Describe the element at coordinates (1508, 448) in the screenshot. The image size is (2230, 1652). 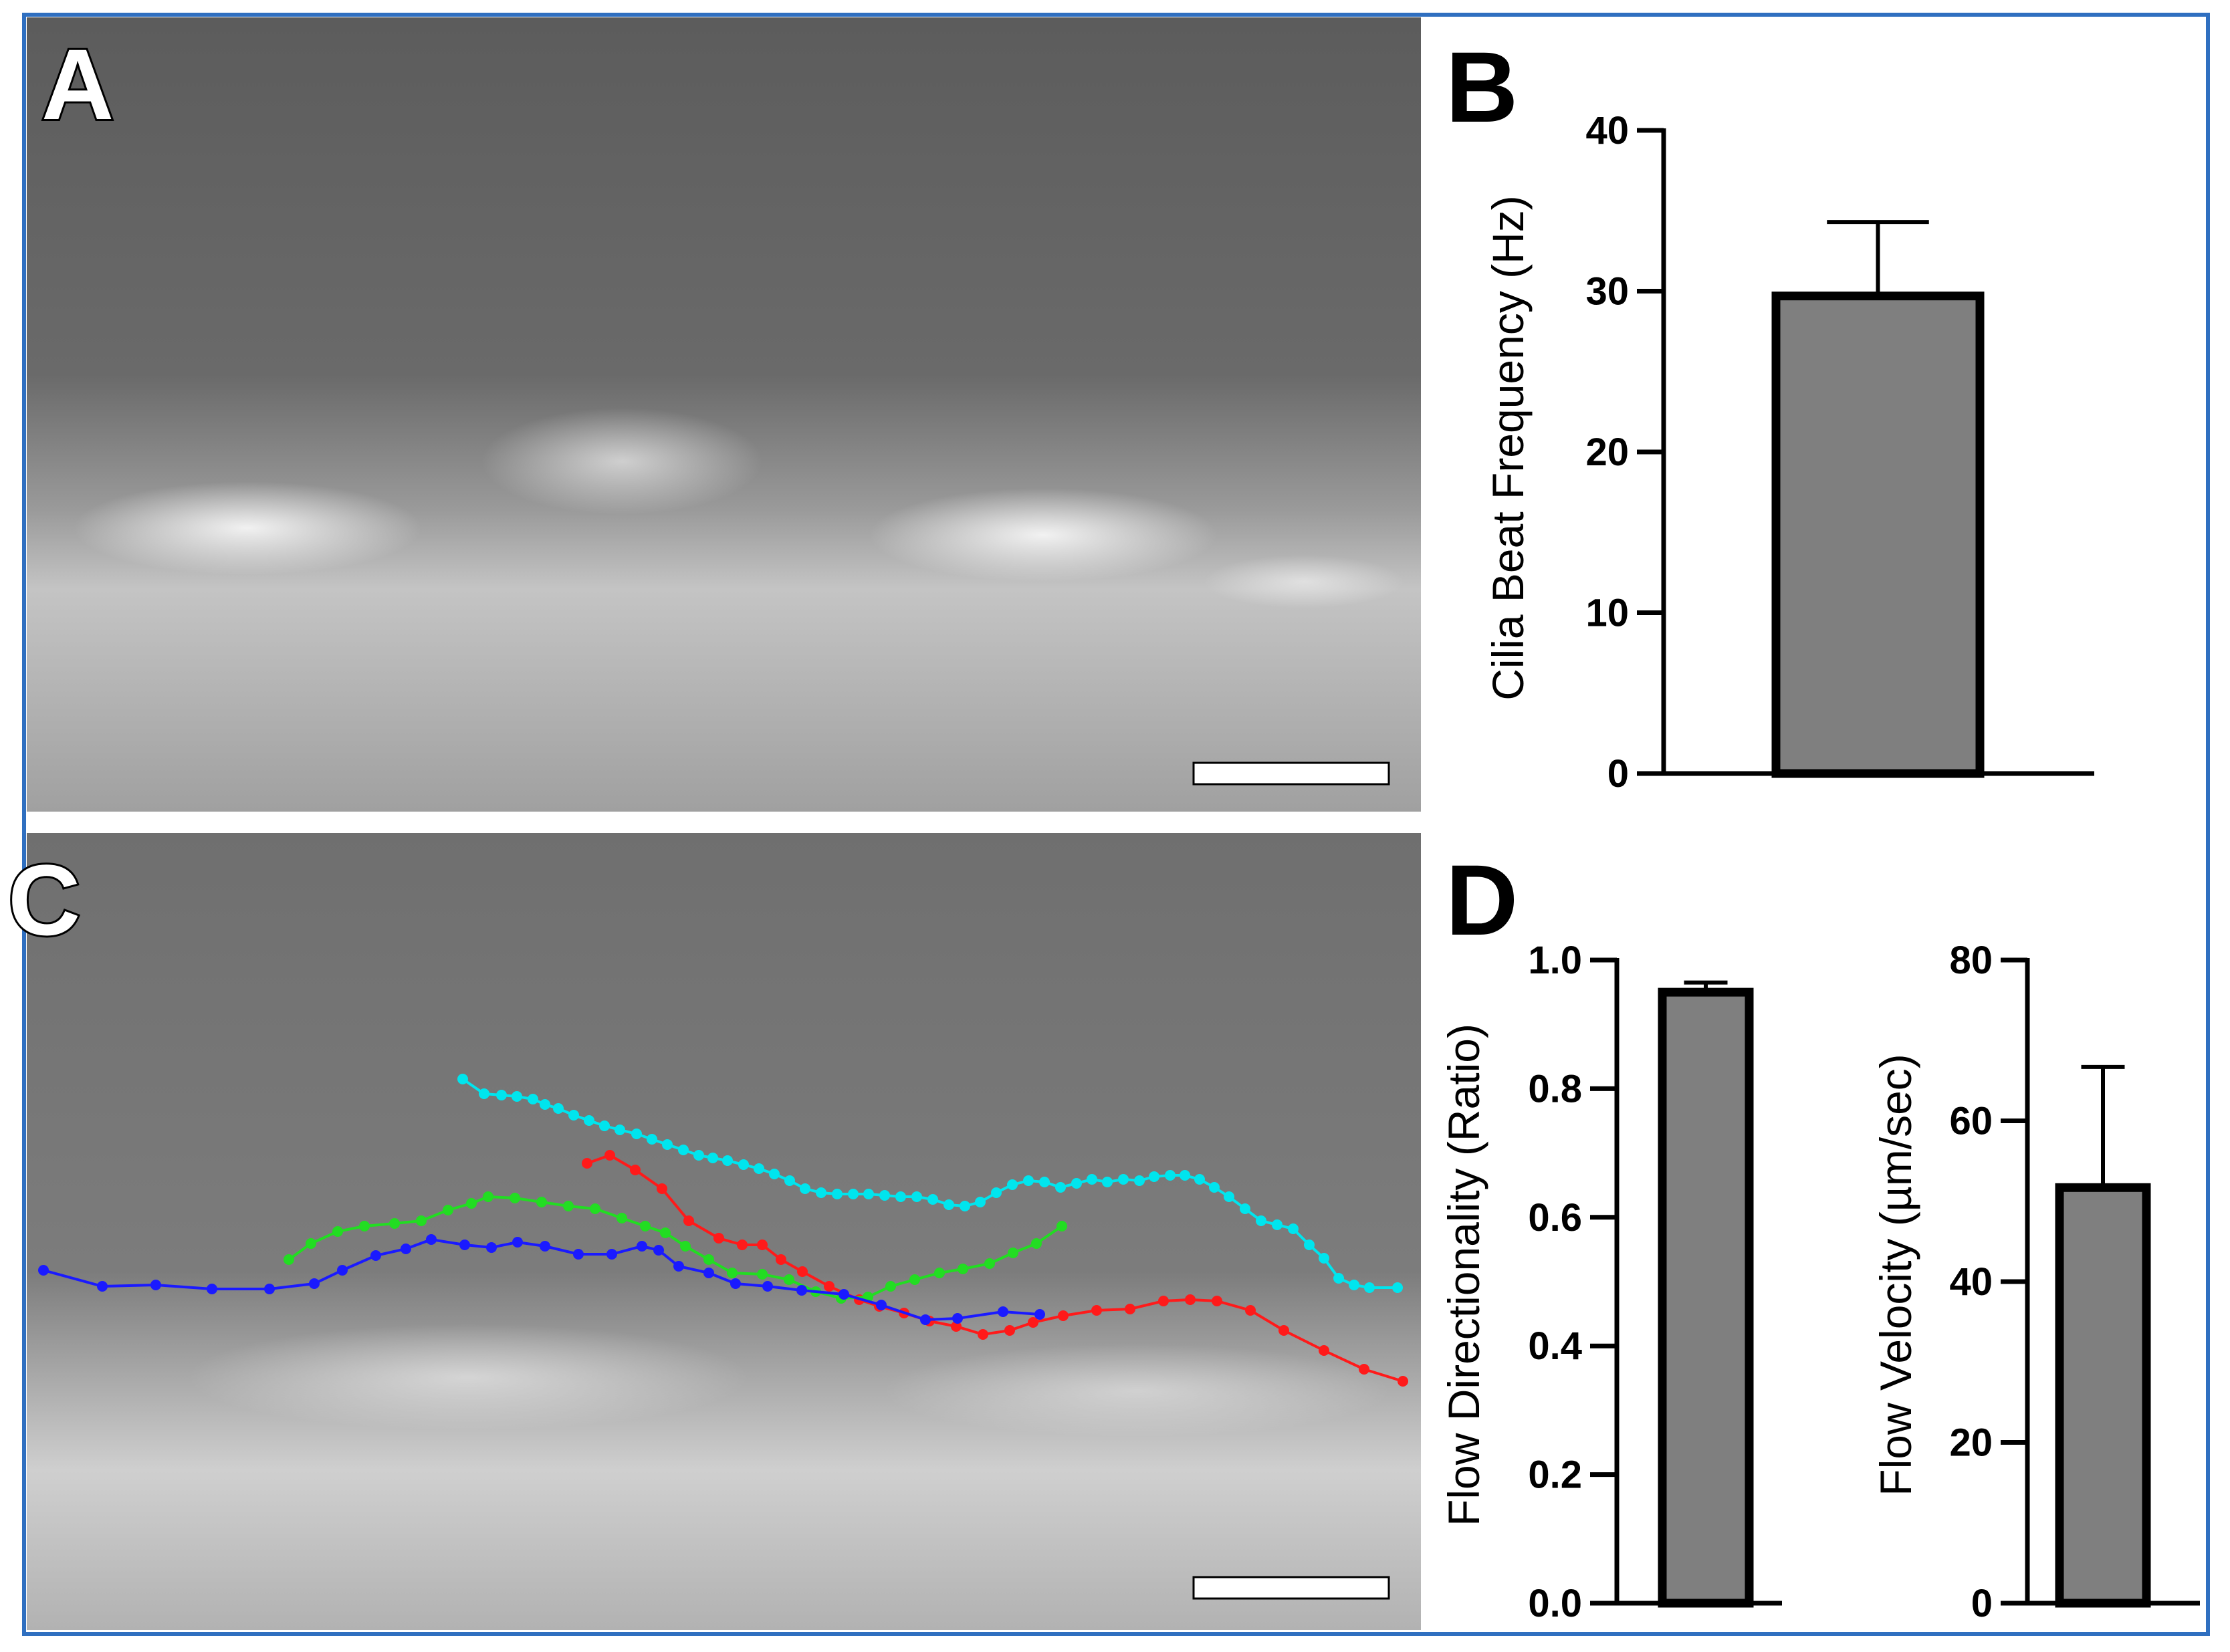
I see `y-axis-title: Cilia Beat Frequency (Hz)` at that location.